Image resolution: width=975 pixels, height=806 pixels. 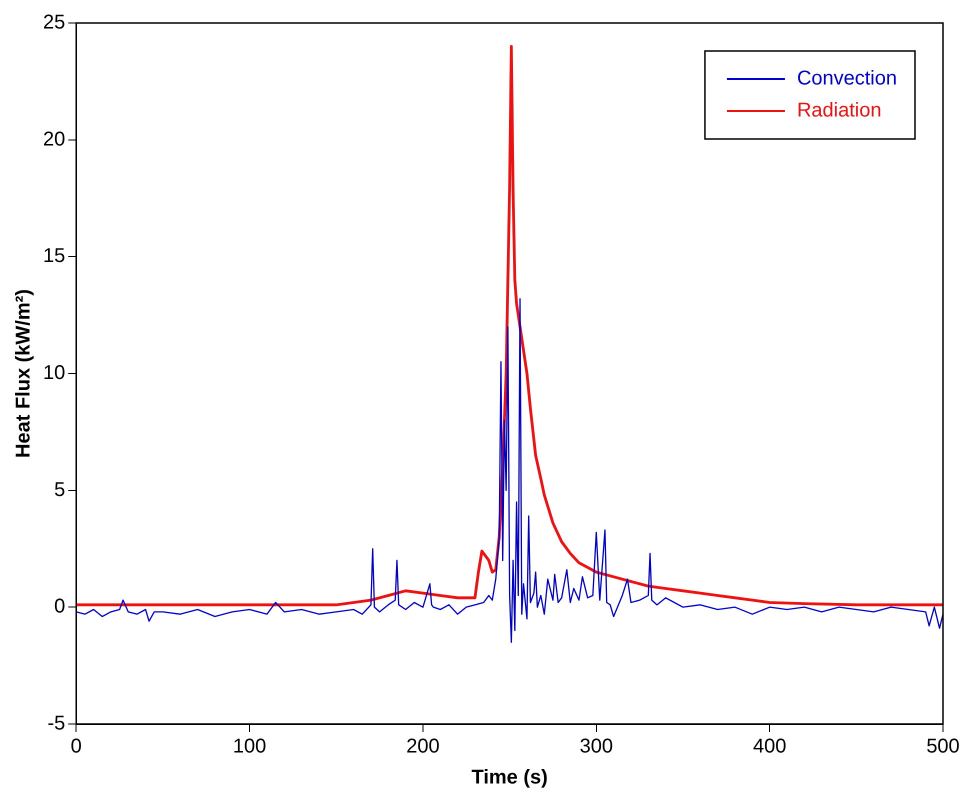 What do you see at coordinates (769, 747) in the screenshot?
I see `x-tick-label: 400` at bounding box center [769, 747].